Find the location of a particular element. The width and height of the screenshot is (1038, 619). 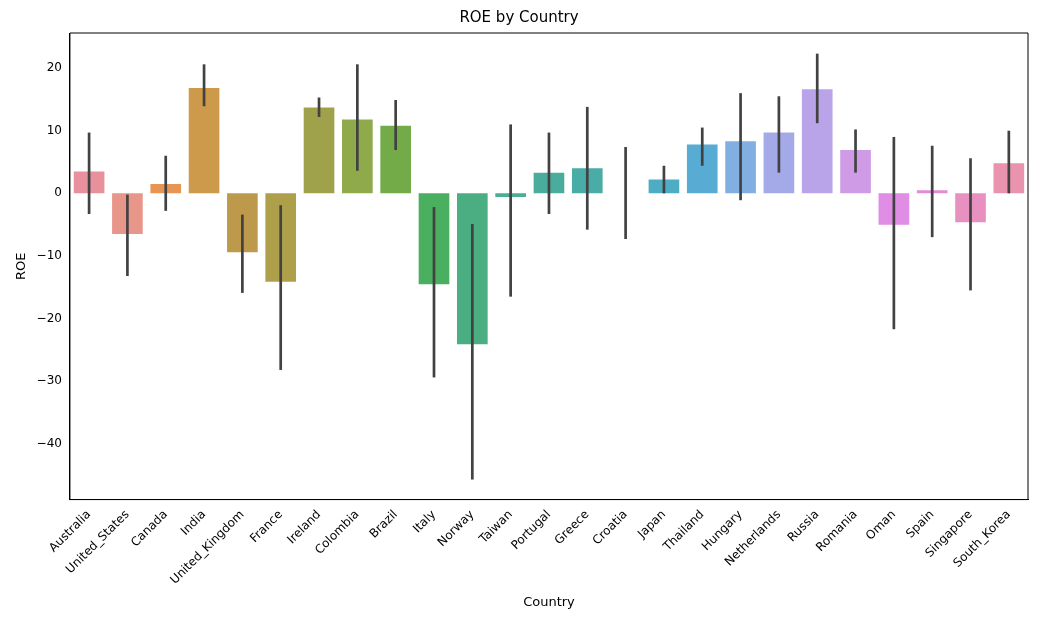

y-tick-label: −40 is located at coordinates (49, 442).